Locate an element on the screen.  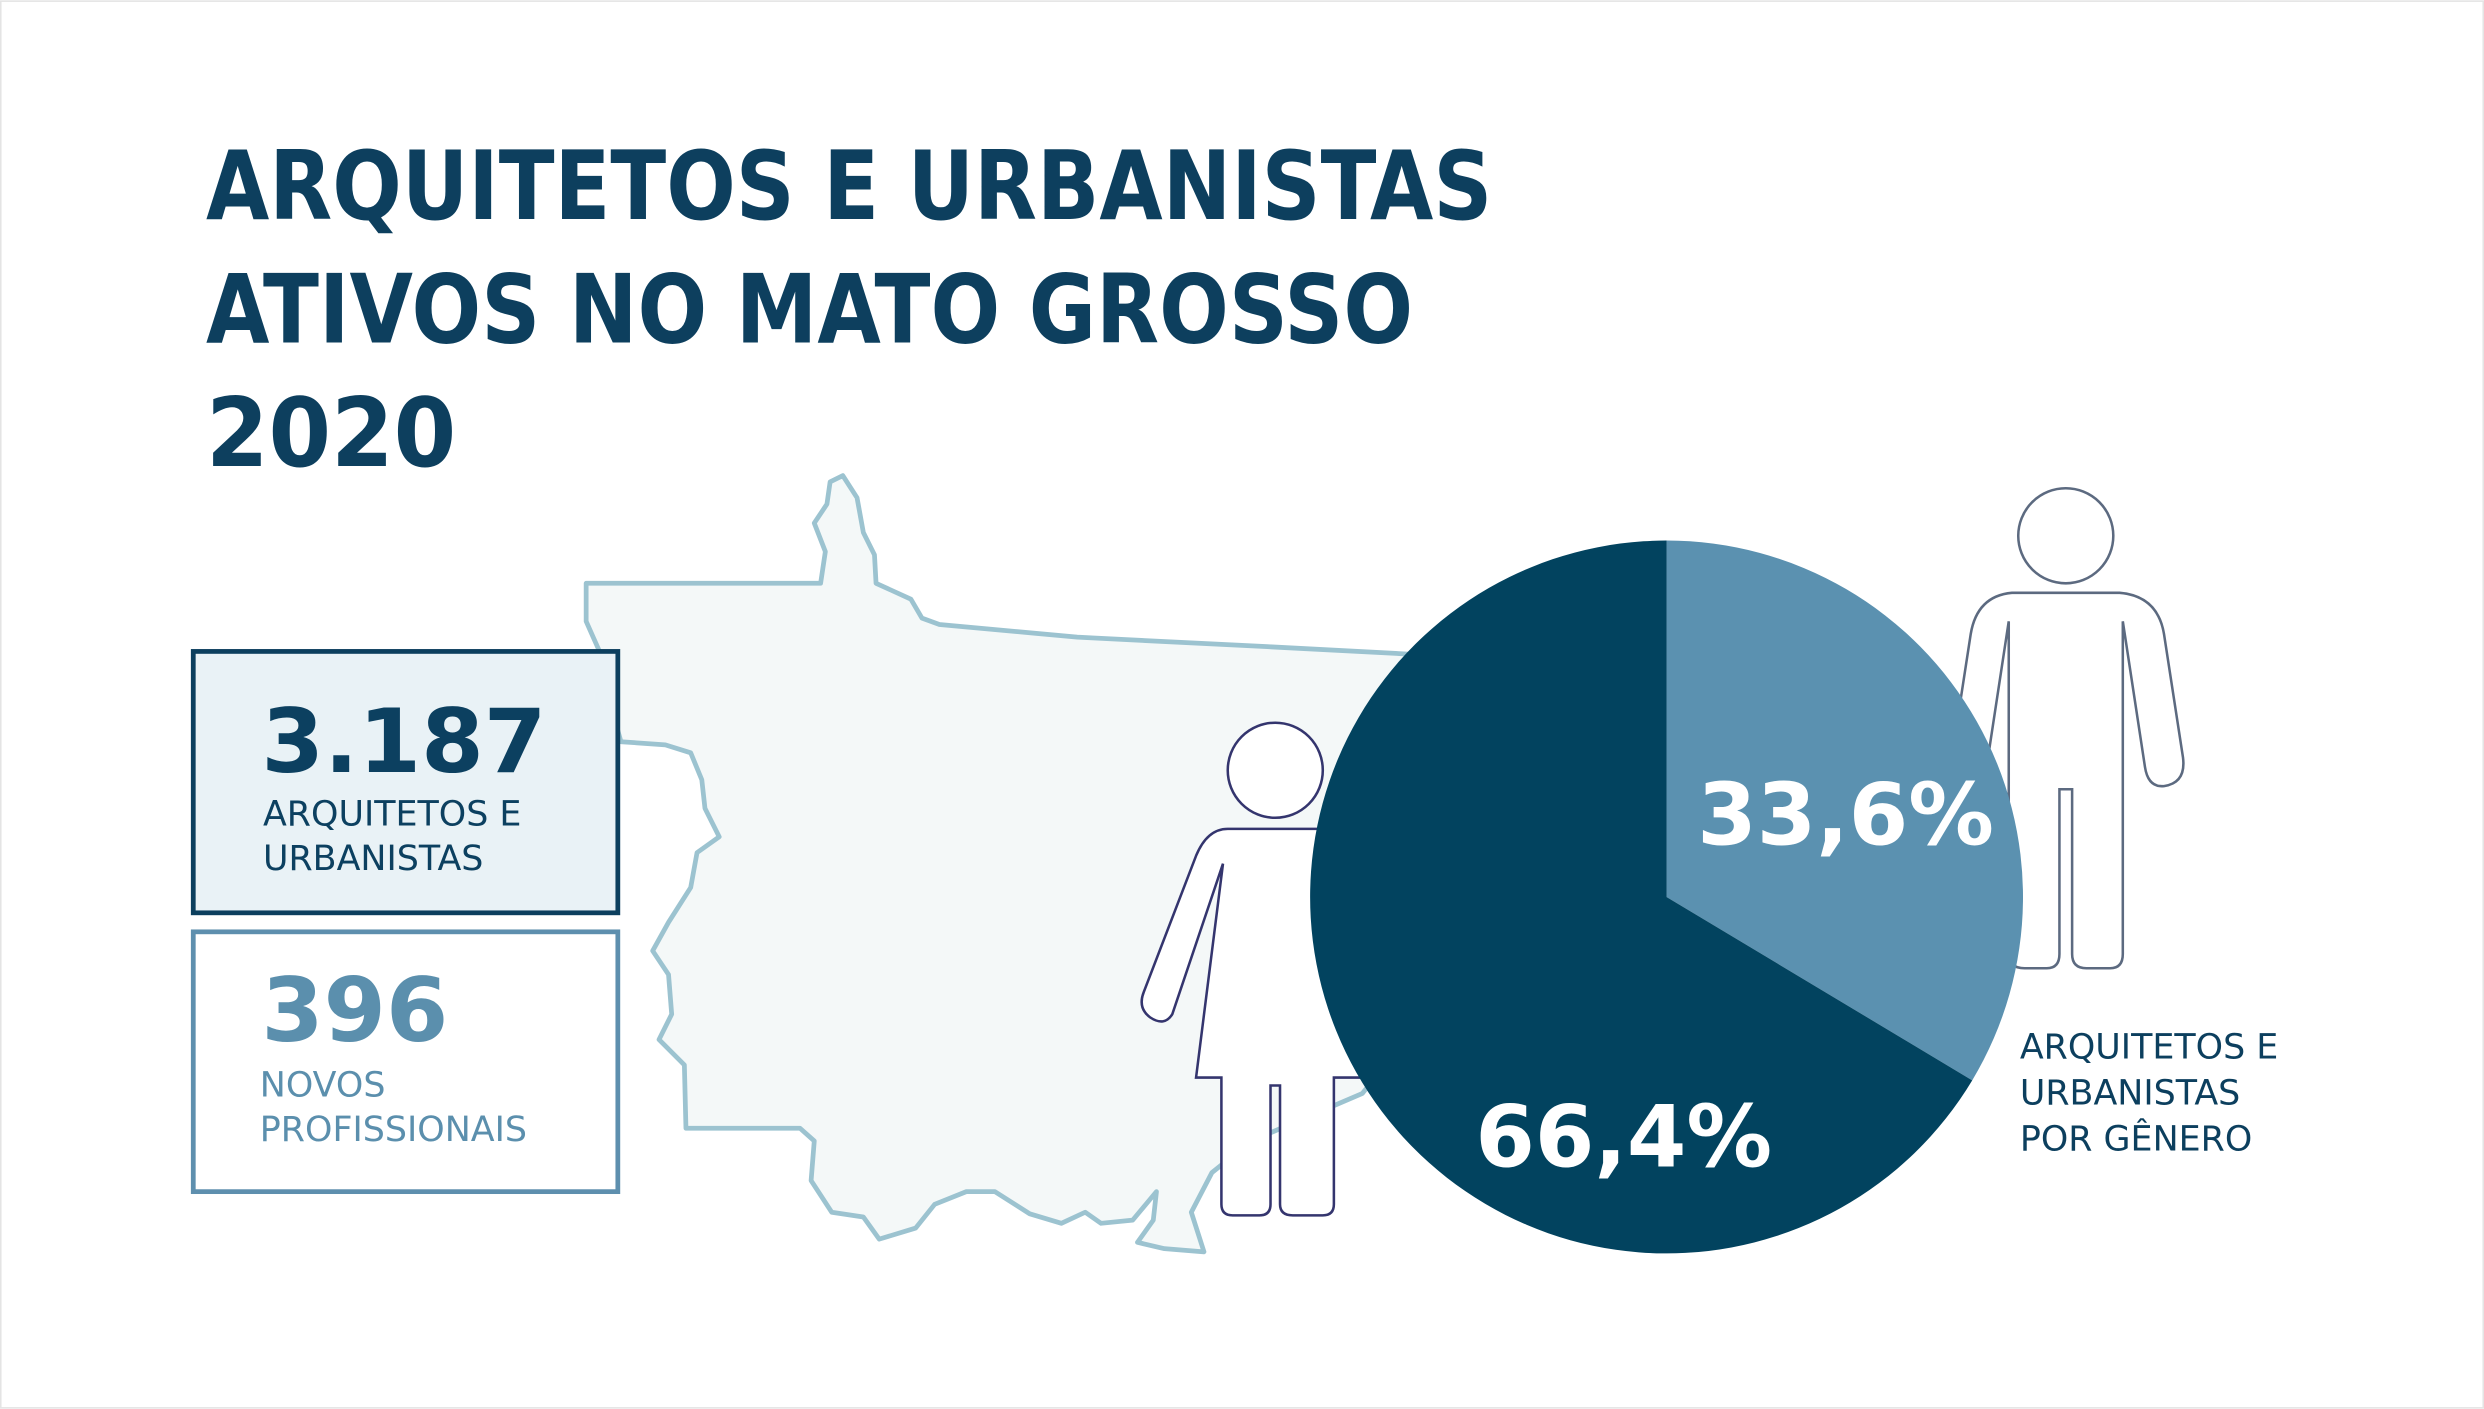
title-line: 2020 is located at coordinates (331, 434).